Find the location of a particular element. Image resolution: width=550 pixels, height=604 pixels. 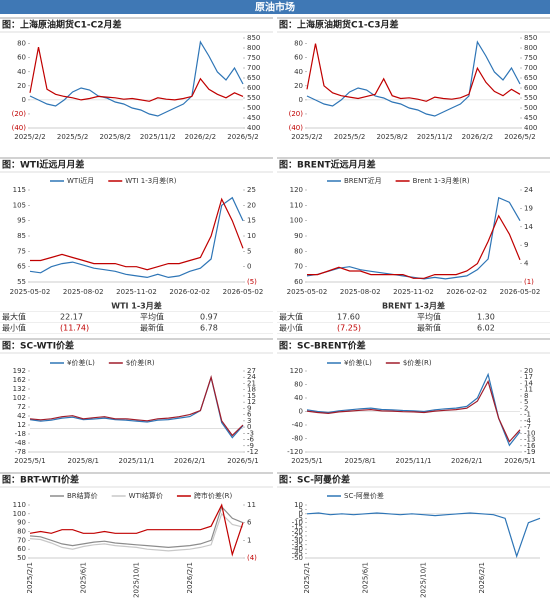

panel-title: 图：上海原油期货C1-C3月差 is located at coordinates (338, 25).